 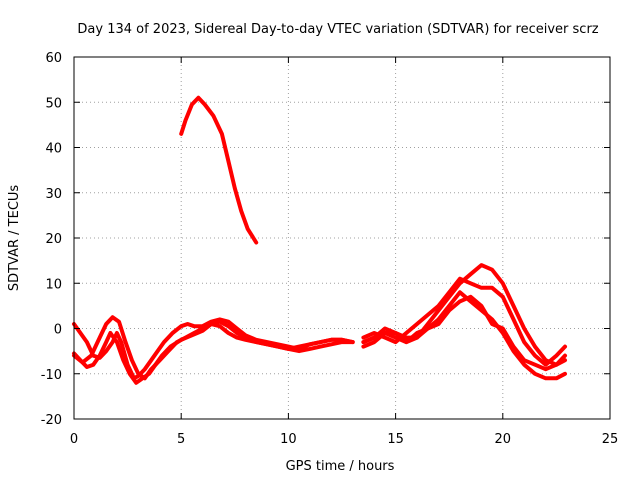 What do you see at coordinates (53, 58) in the screenshot?
I see `y-tick-label: 60` at bounding box center [53, 58].